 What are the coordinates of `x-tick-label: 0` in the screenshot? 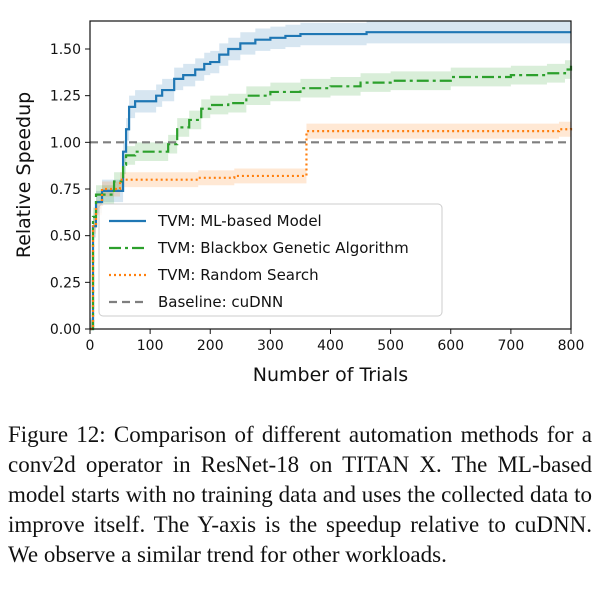 It's located at (90, 346).